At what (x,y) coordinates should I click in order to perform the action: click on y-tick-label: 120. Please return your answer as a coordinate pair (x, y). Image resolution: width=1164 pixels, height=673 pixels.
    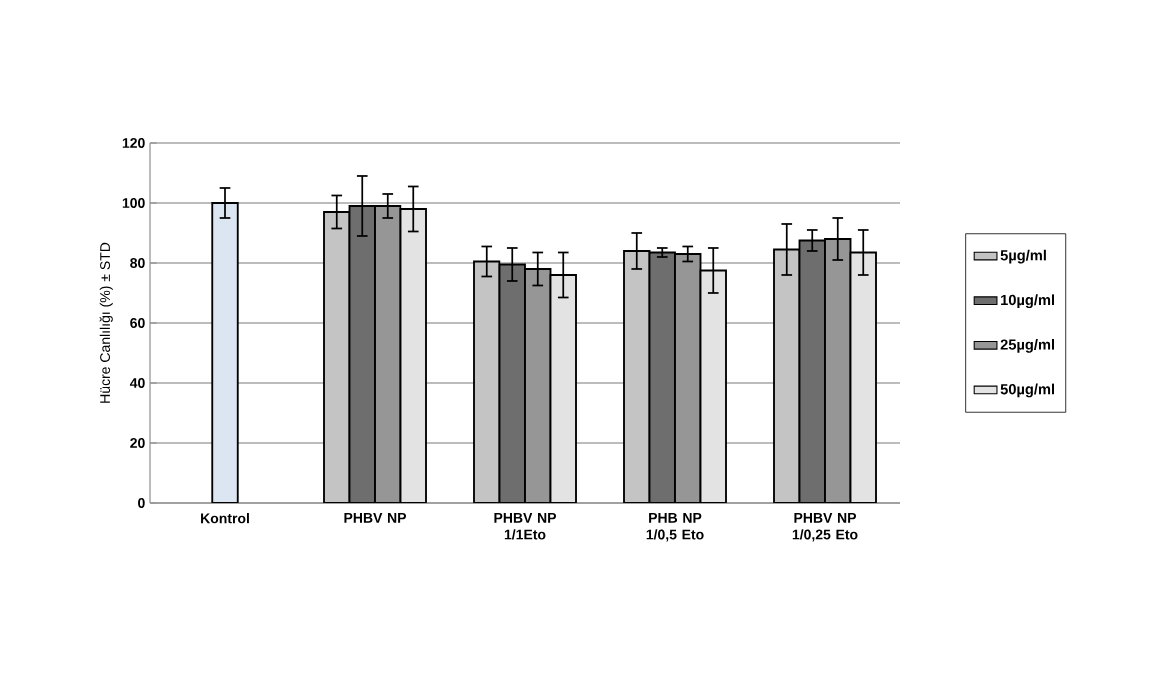
    Looking at the image, I should click on (133, 143).